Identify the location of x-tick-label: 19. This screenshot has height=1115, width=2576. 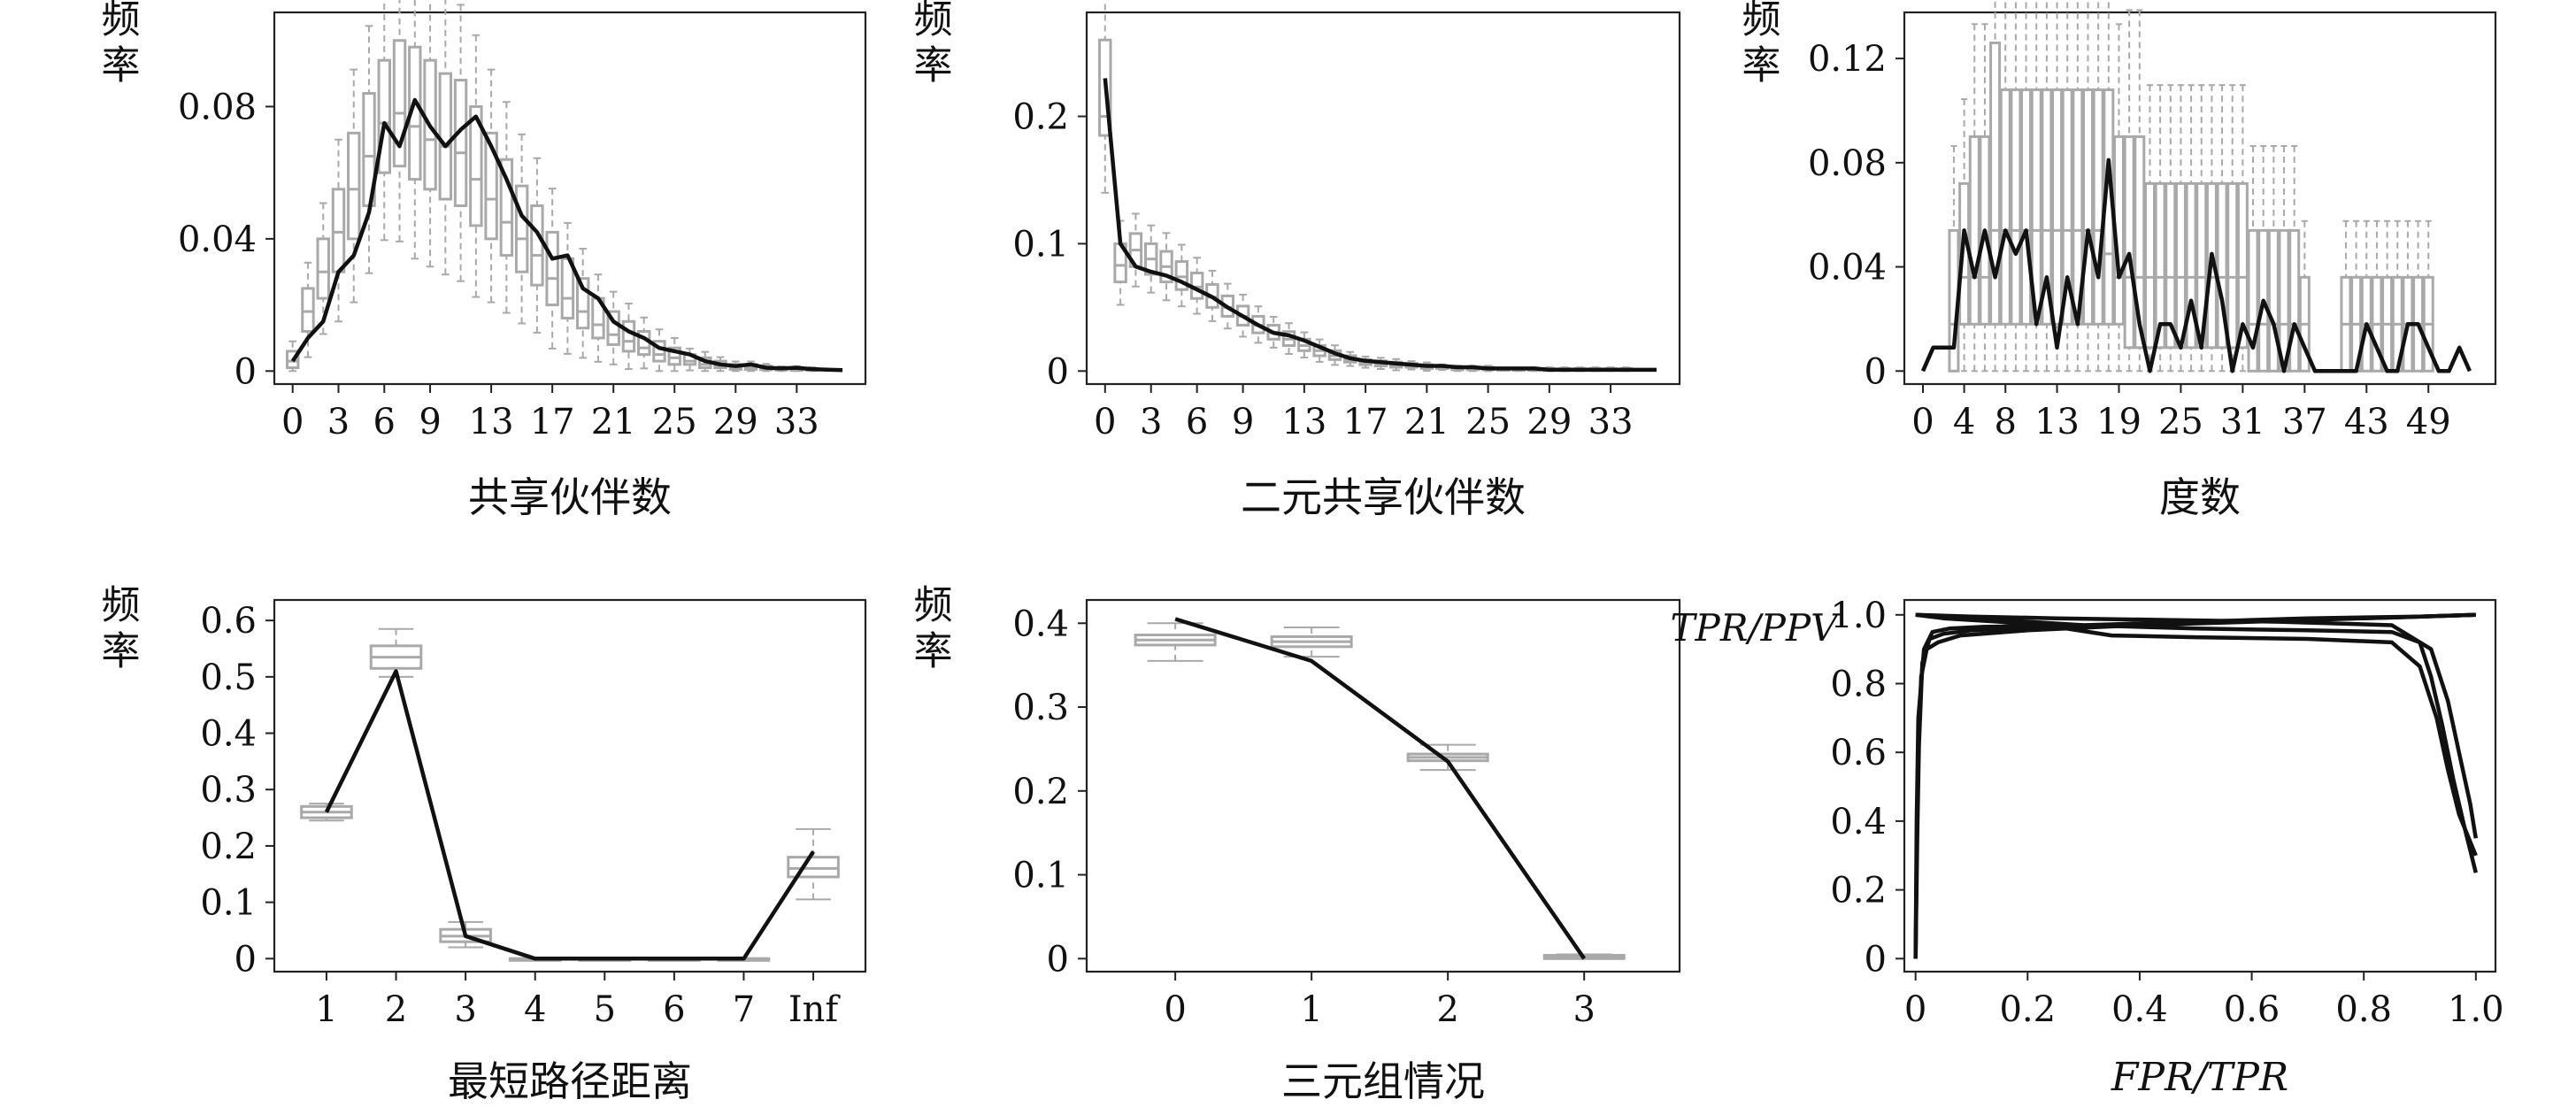
(2119, 422).